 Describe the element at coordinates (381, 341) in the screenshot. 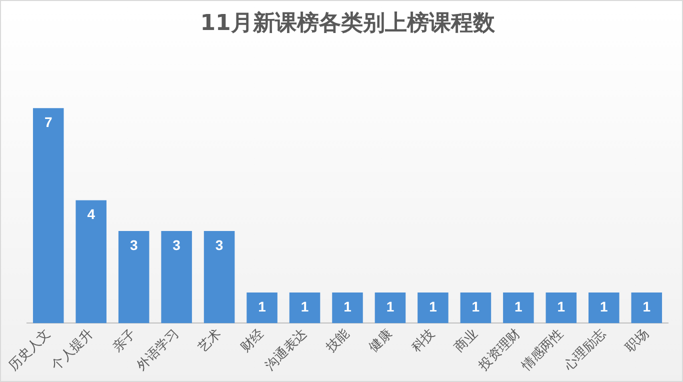

I see `x-tick-label: 健康` at that location.